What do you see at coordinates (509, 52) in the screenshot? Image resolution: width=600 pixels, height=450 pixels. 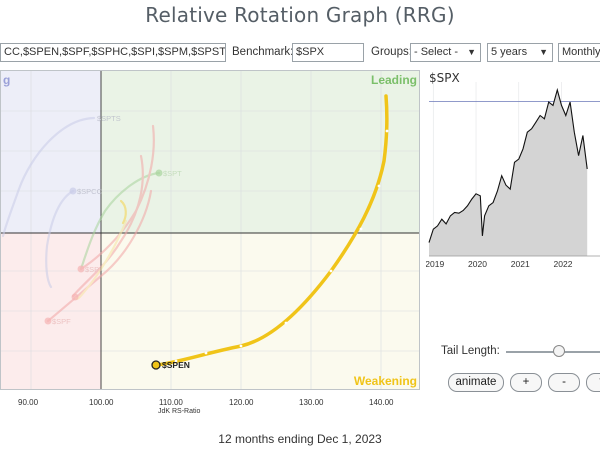 I see `period-select-value: 5 years` at bounding box center [509, 52].